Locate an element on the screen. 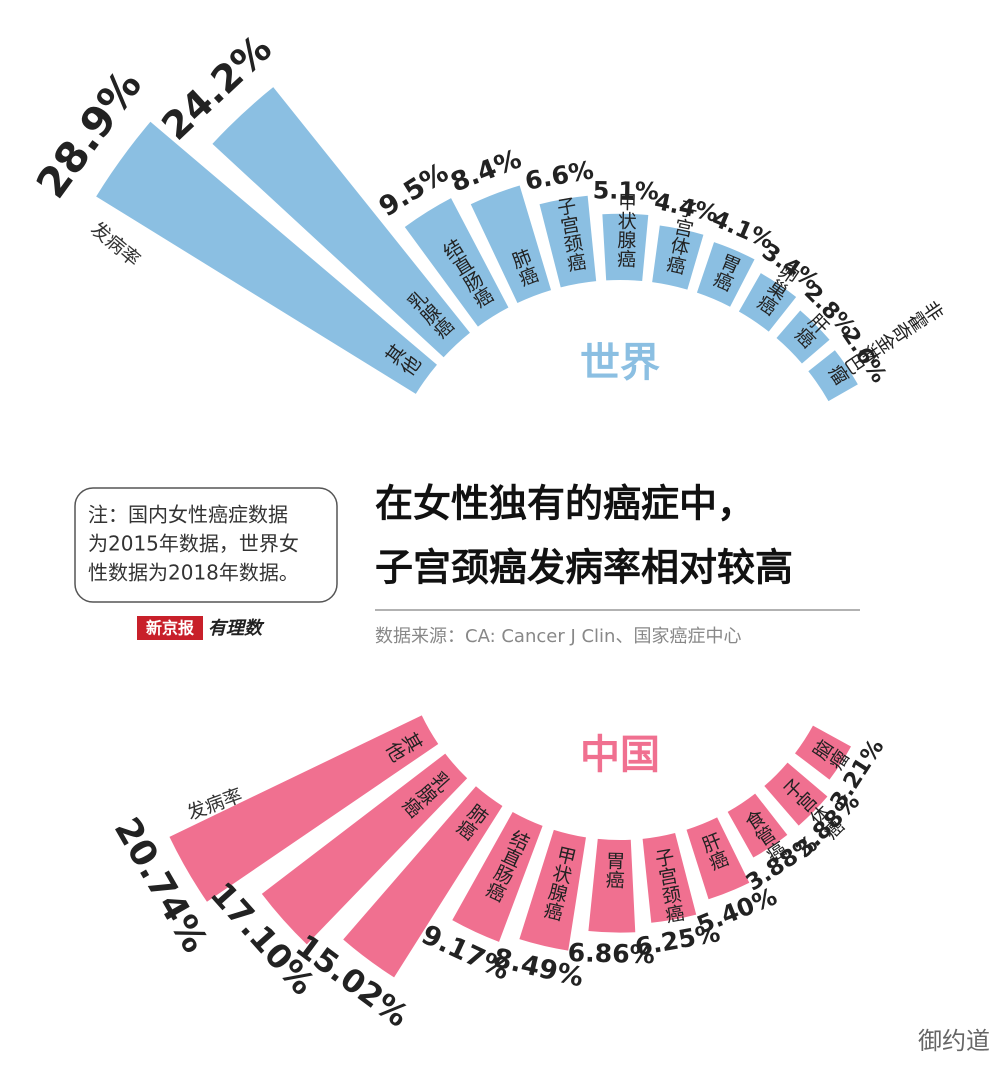 The width and height of the screenshot is (1000, 1065). logo-text: 新京报 is located at coordinates (170, 628).